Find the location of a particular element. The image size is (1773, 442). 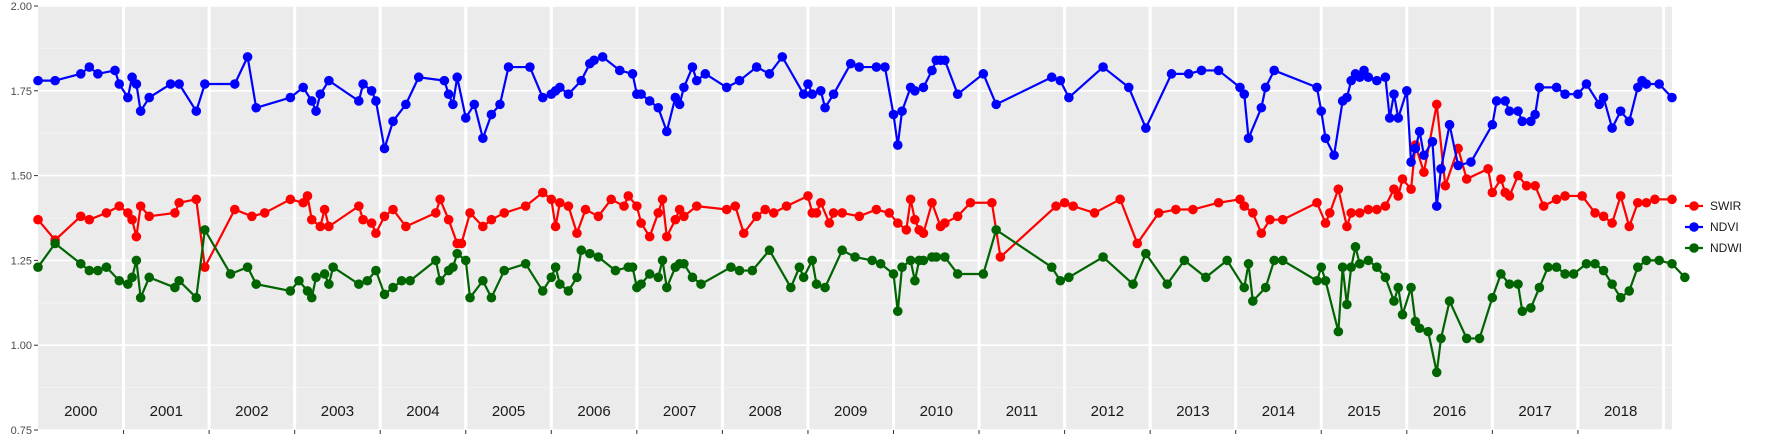

year-label: 2003 is located at coordinates (337, 411).